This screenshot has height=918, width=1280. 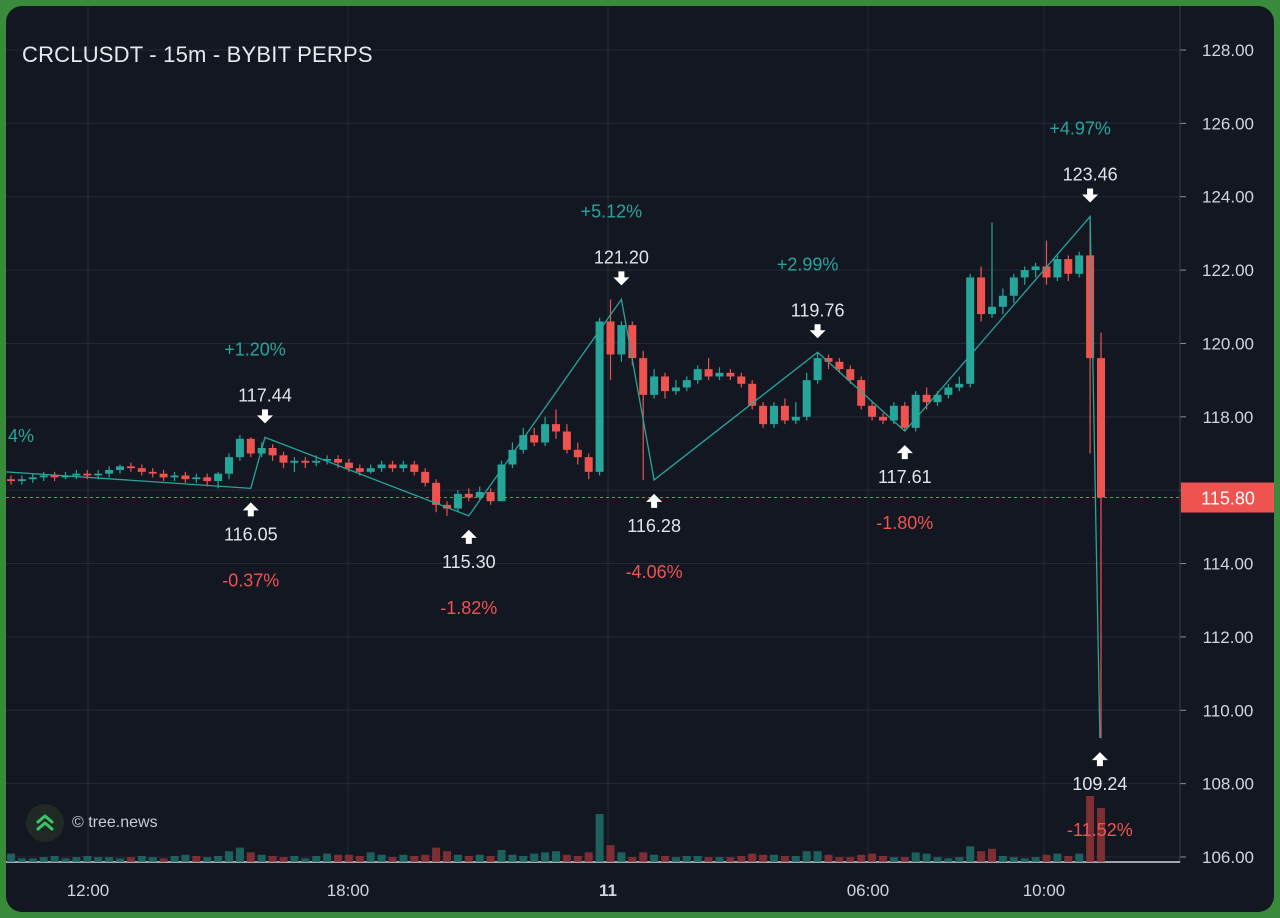 What do you see at coordinates (250, 580) in the screenshot?
I see `pivot-change-label: -0.37%` at bounding box center [250, 580].